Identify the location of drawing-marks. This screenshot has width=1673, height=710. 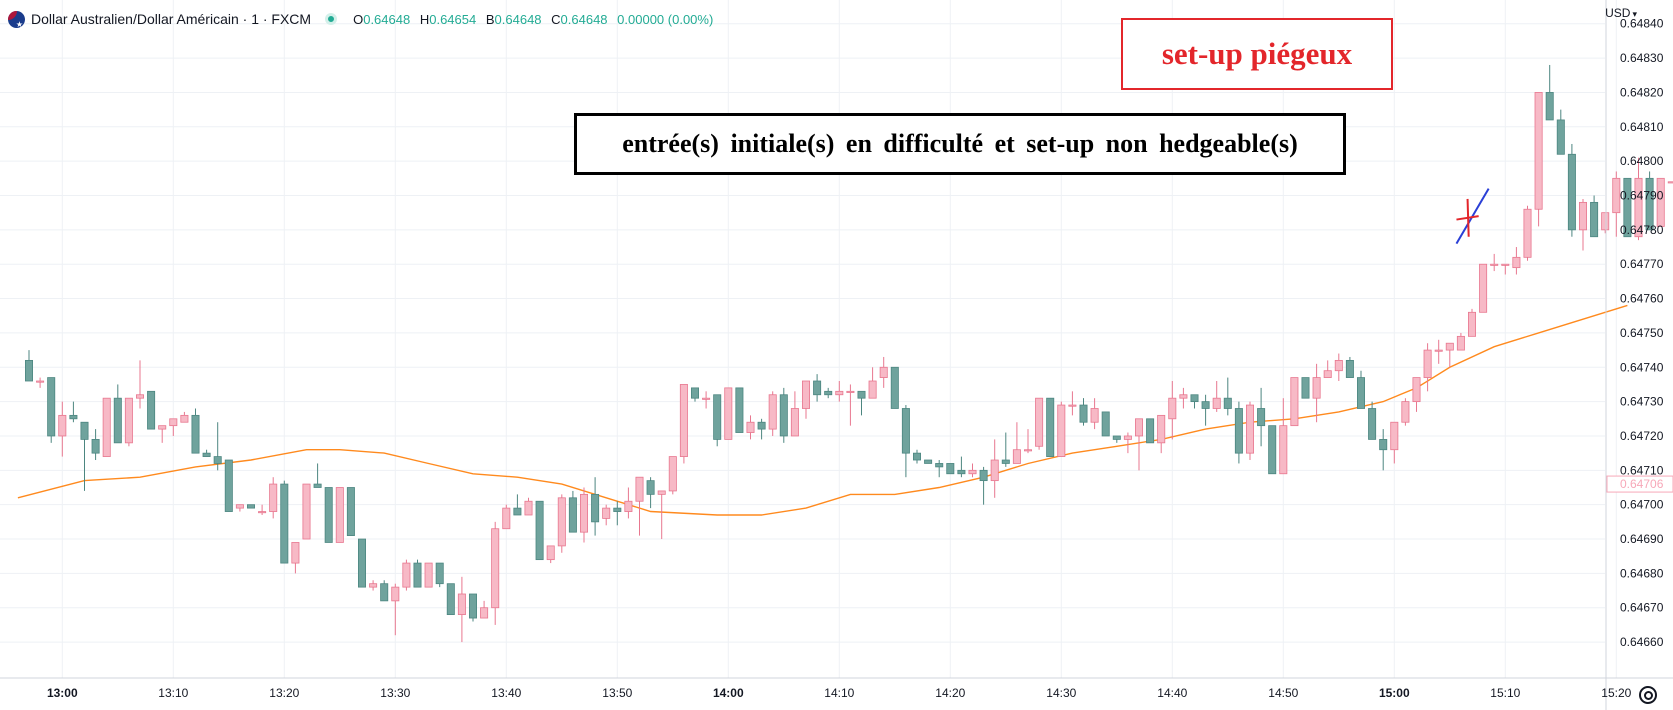
(1472, 216).